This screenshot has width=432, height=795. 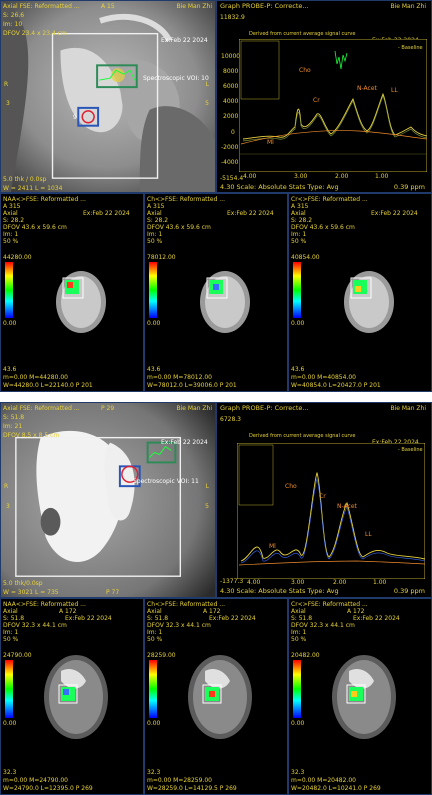 I want to click on bottom-spectrum-plot, so click(x=331, y=511).